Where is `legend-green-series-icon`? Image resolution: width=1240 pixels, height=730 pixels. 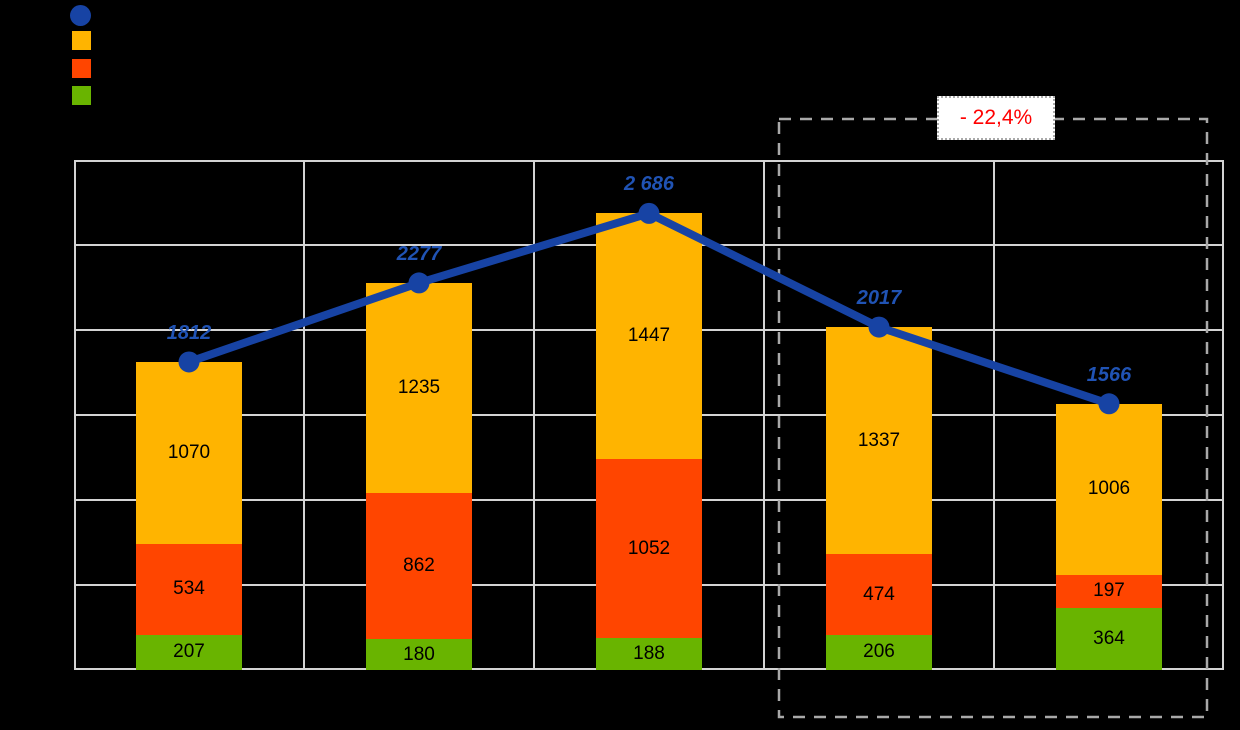
legend-green-series-icon is located at coordinates (81, 95).